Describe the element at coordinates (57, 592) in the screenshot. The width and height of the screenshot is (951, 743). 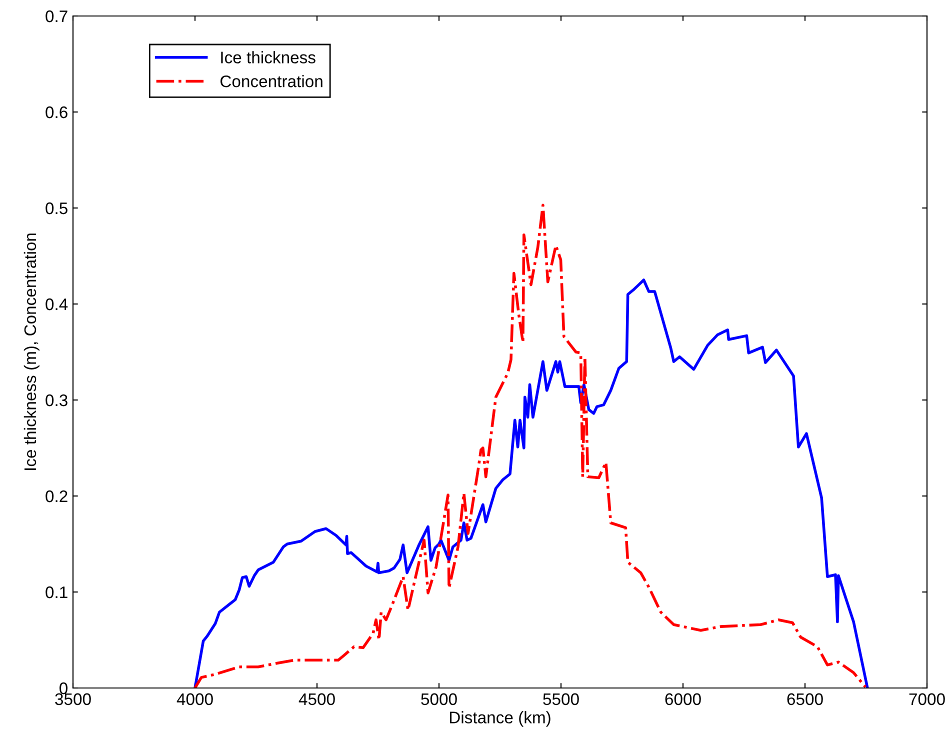
I see `y-tick-label: 0.1` at that location.